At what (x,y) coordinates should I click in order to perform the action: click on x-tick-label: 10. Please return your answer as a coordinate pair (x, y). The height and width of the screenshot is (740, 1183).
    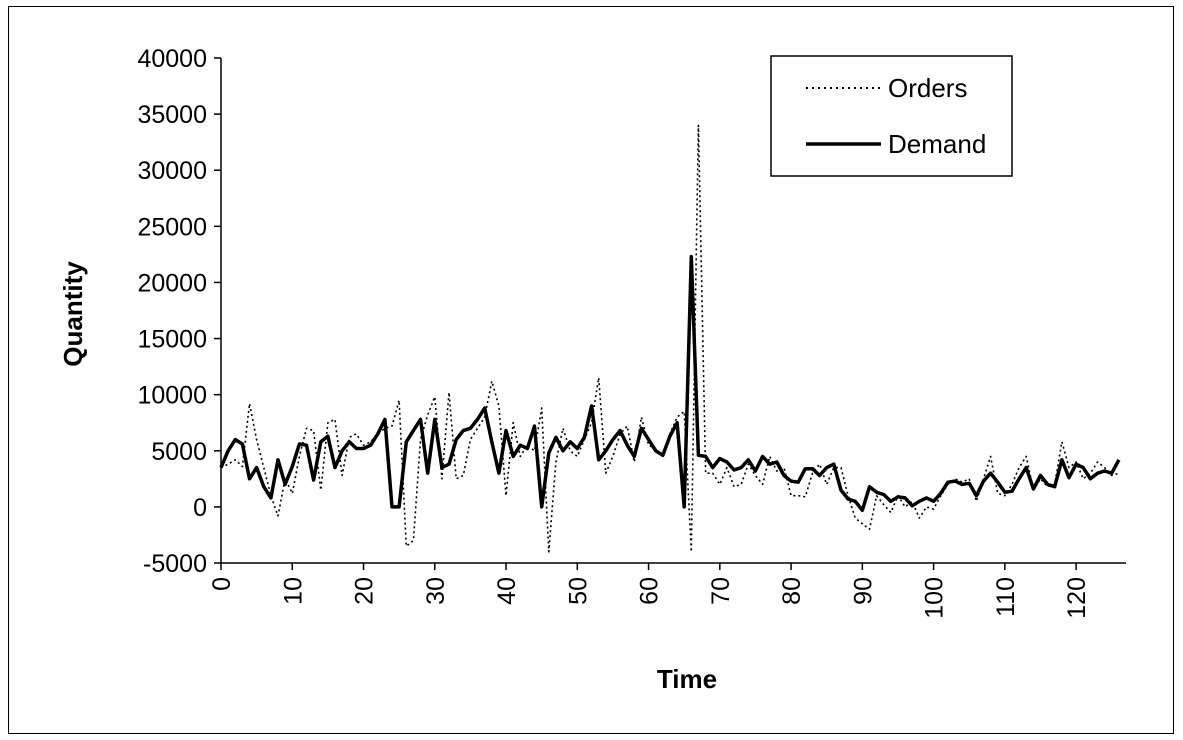
    Looking at the image, I should click on (293, 591).